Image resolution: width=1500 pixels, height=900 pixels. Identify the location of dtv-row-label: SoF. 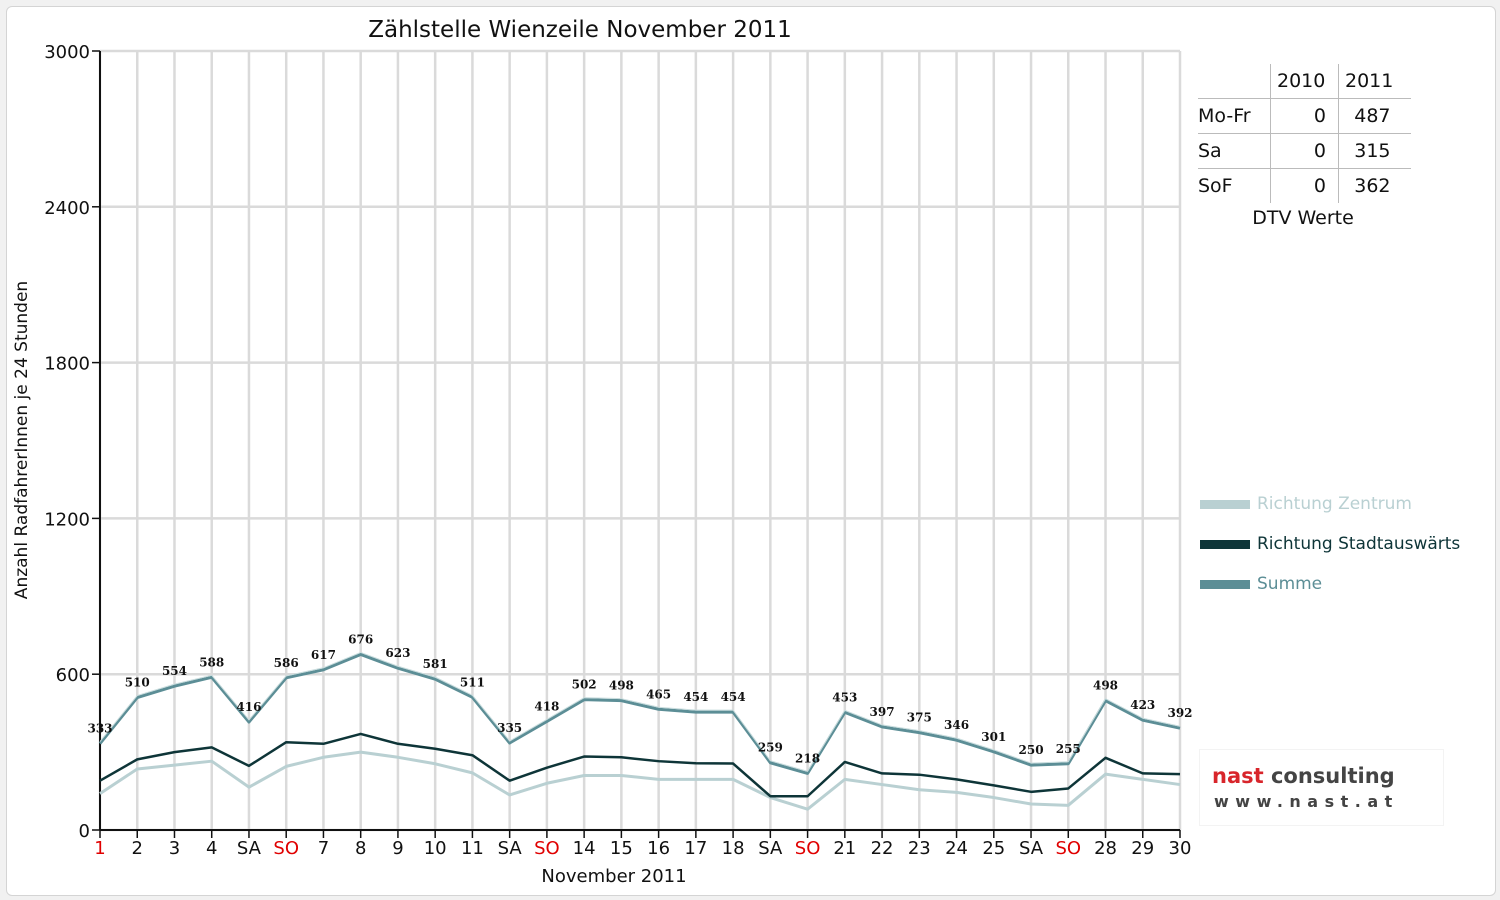
(1234, 185).